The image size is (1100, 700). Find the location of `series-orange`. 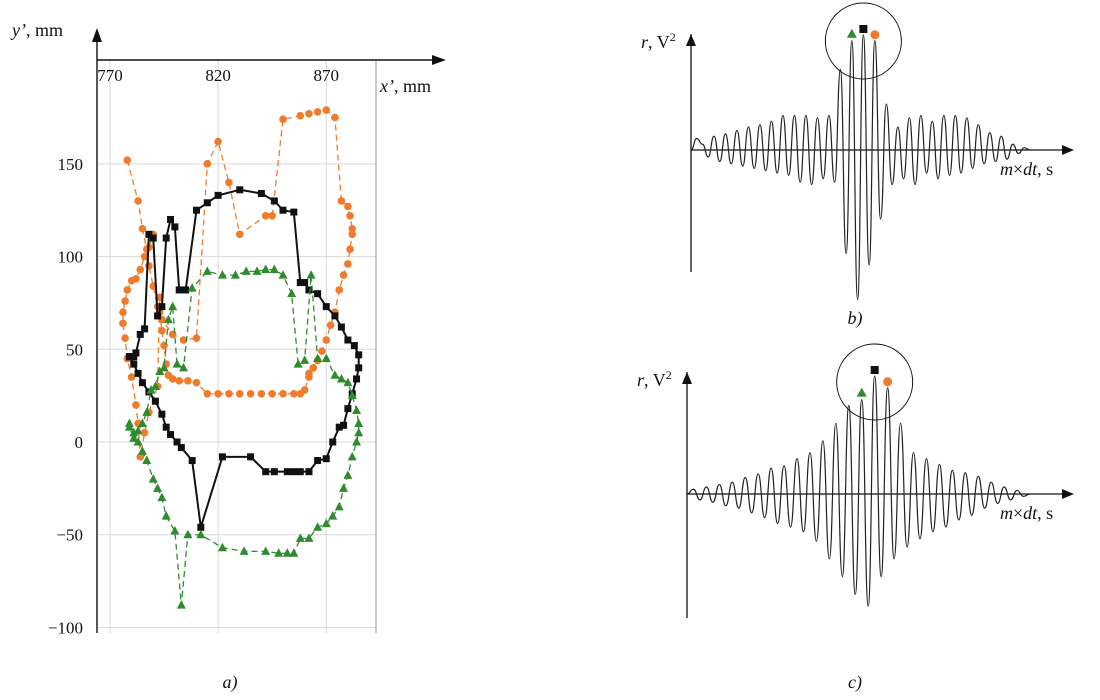

series-orange is located at coordinates (238, 283).